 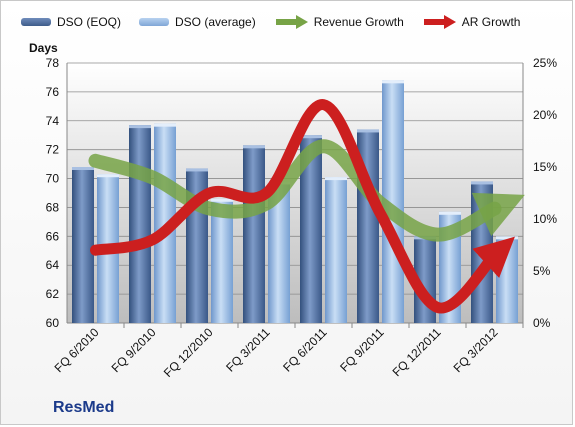 I want to click on y-tick-label: 68, so click(x=53, y=207).